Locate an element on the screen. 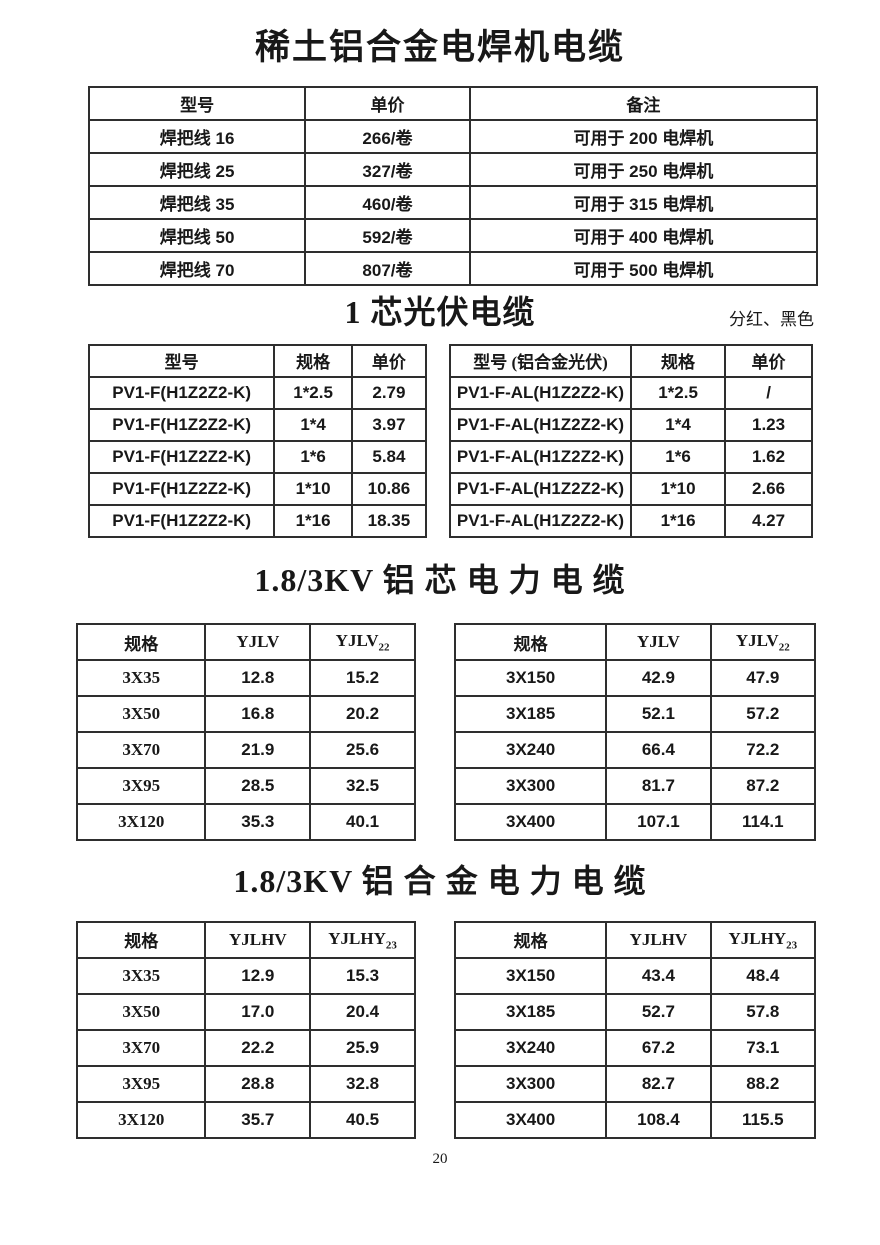  table-row: PV1-F-AL(H1Z2Z2-K) 1*16 4.27 is located at coordinates (631, 520).